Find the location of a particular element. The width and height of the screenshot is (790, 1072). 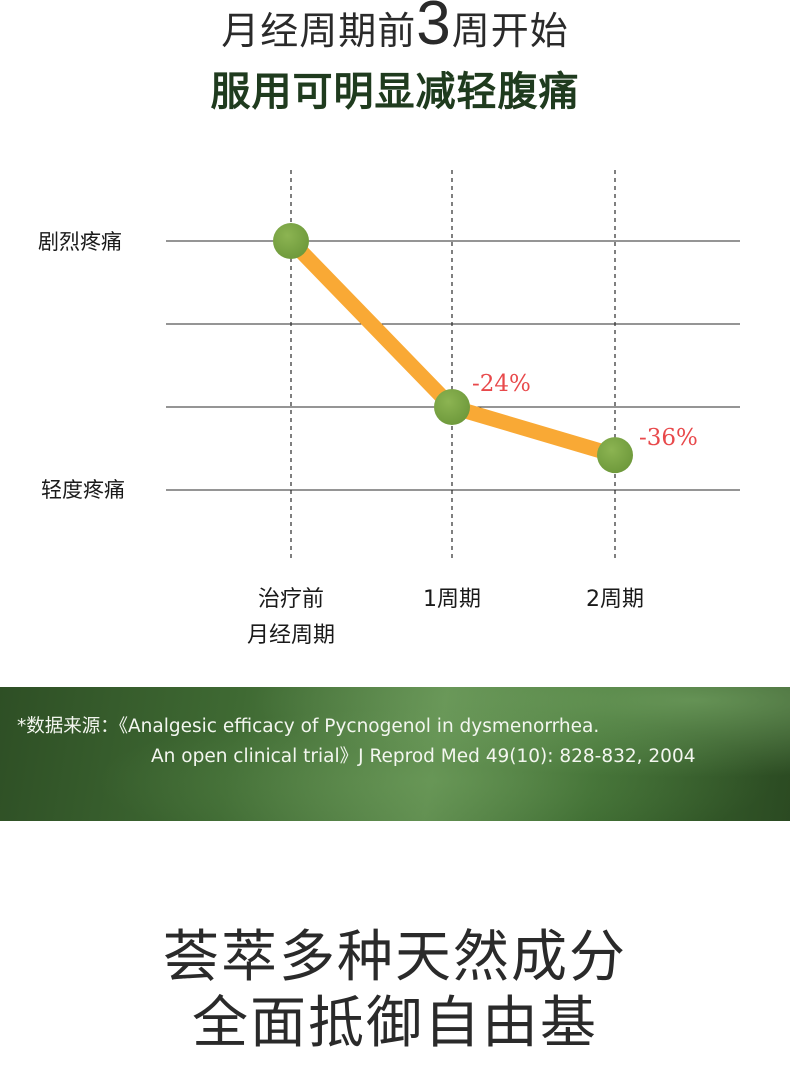

headline-line-2: 服用可明显减轻腹痛 is located at coordinates (395, 92).